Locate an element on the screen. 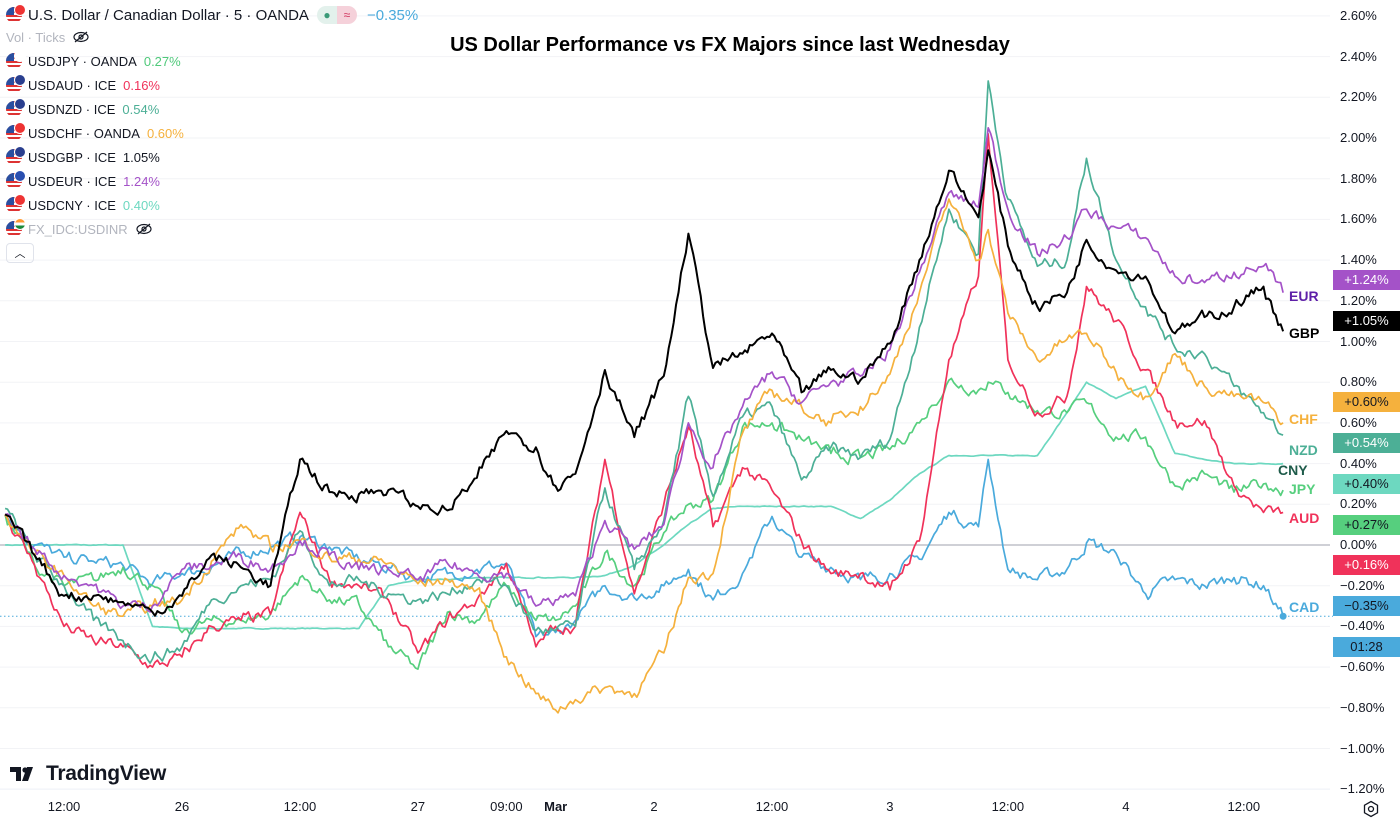 Image resolution: width=1400 pixels, height=822 pixels. legend-item: USDEUR · ICE 1.24% is located at coordinates (212, 181).